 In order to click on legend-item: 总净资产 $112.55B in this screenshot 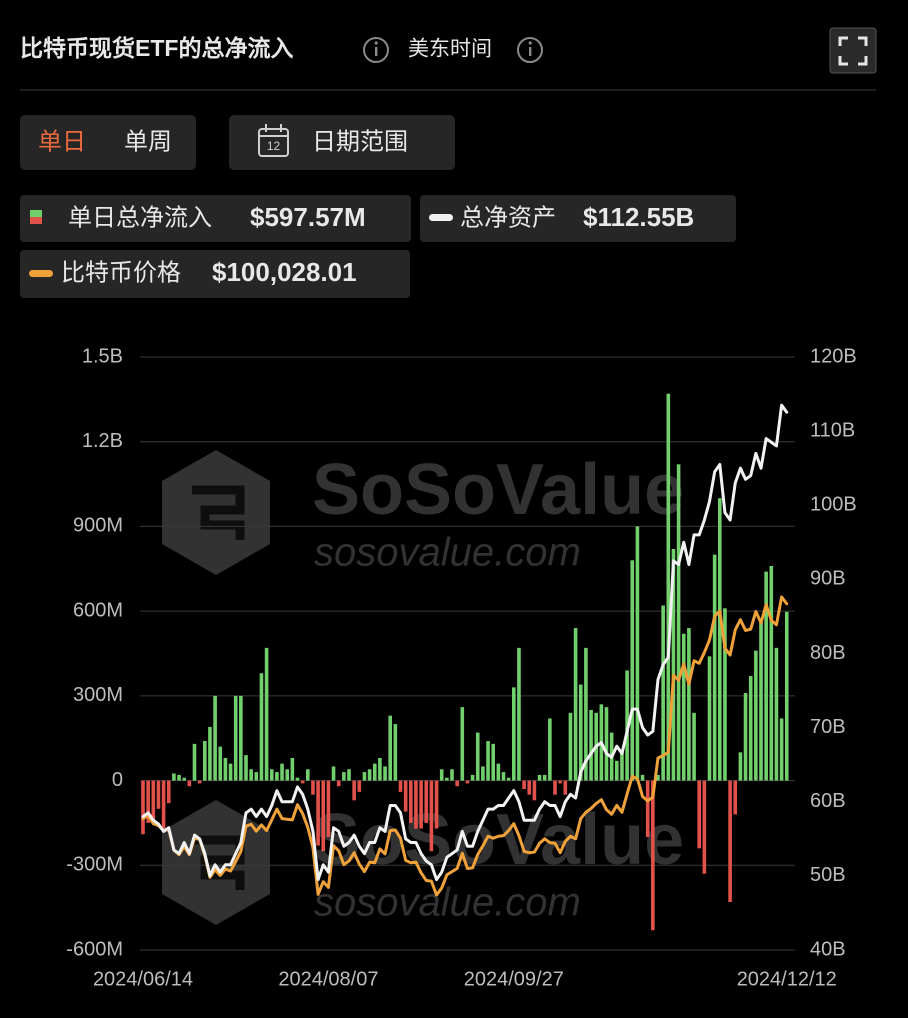, I will do `click(578, 218)`.